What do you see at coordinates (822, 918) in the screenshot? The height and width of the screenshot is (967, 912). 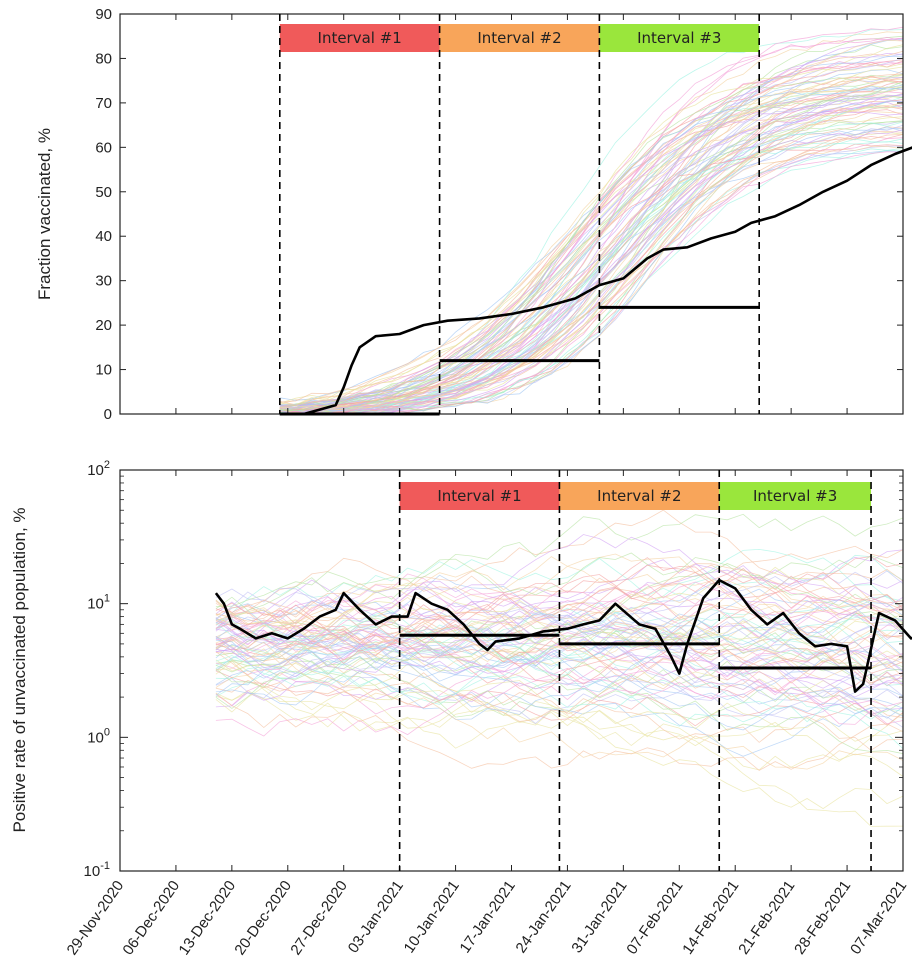 I see `x-tick-label: 28-Feb-2021` at bounding box center [822, 918].